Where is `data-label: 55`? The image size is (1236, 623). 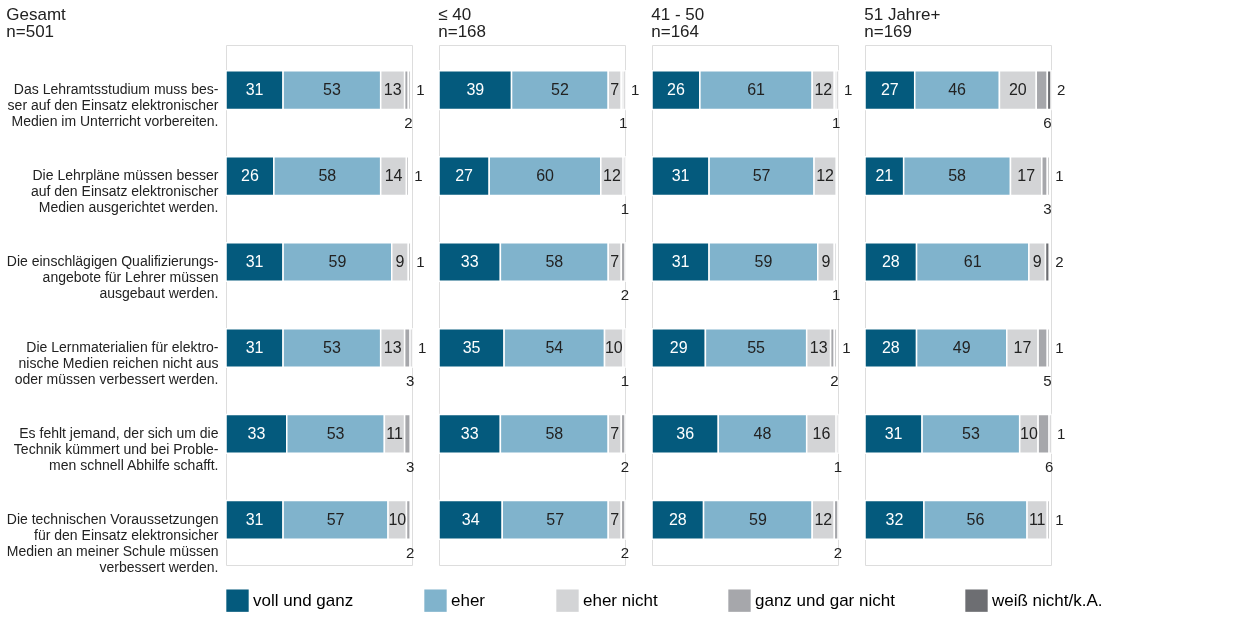 data-label: 55 is located at coordinates (756, 347).